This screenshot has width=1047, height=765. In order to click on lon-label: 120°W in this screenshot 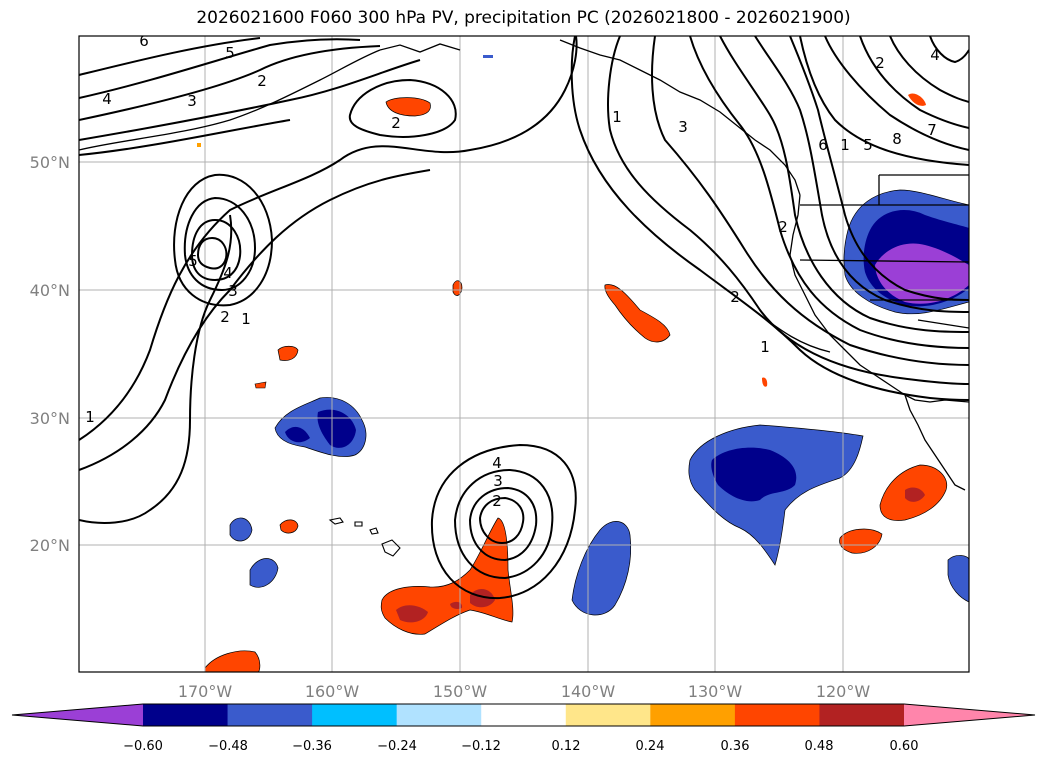, I will do `click(843, 691)`.